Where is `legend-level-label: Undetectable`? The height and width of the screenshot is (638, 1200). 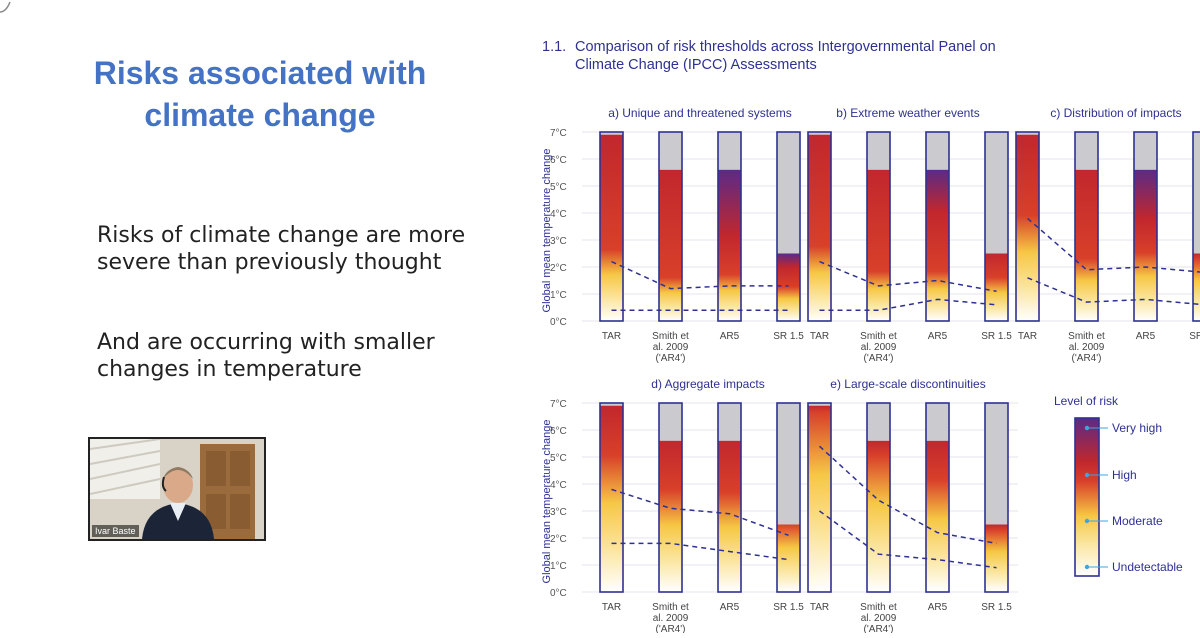 legend-level-label: Undetectable is located at coordinates (1147, 567).